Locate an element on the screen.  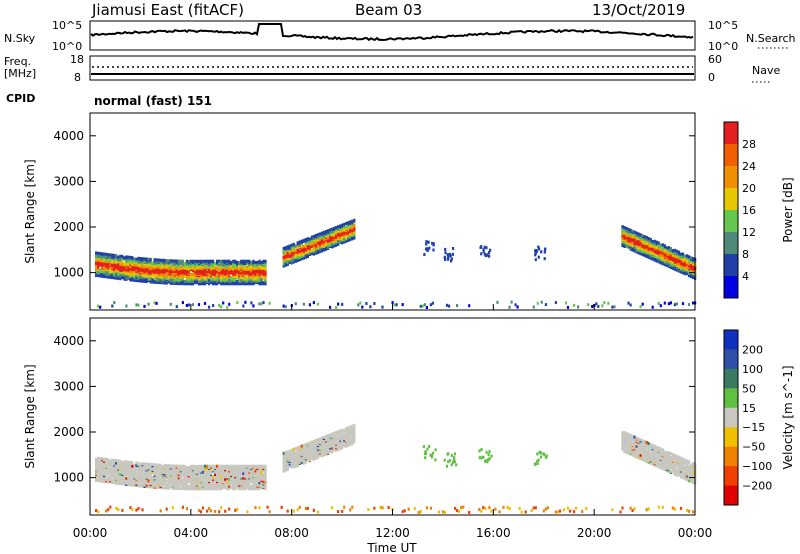
power-colorbar-swatch is located at coordinates (731, 221).